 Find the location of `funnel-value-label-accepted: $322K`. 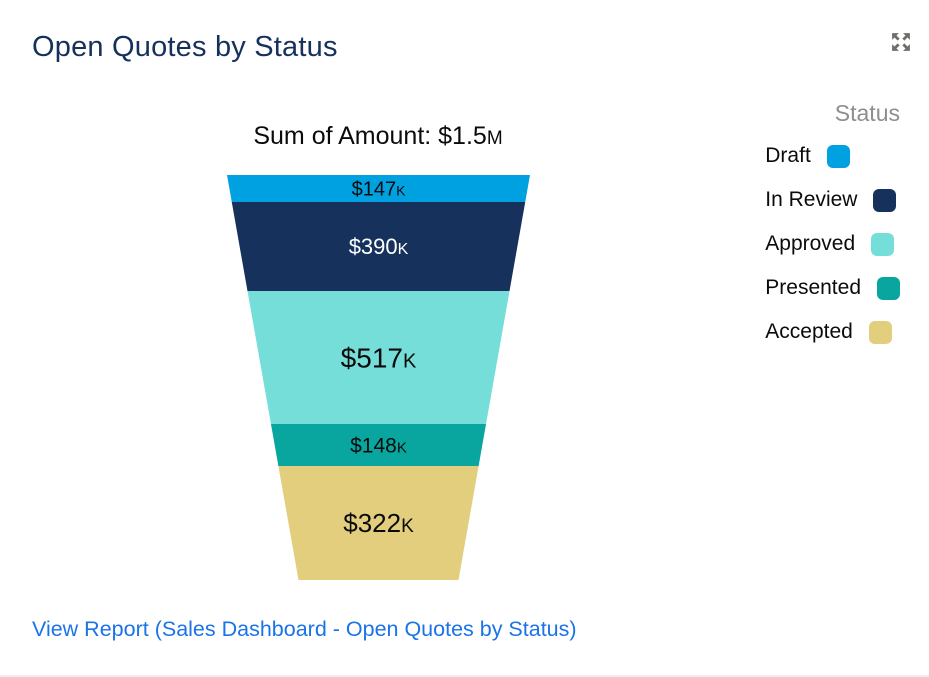

funnel-value-label-accepted: $322K is located at coordinates (378, 523).